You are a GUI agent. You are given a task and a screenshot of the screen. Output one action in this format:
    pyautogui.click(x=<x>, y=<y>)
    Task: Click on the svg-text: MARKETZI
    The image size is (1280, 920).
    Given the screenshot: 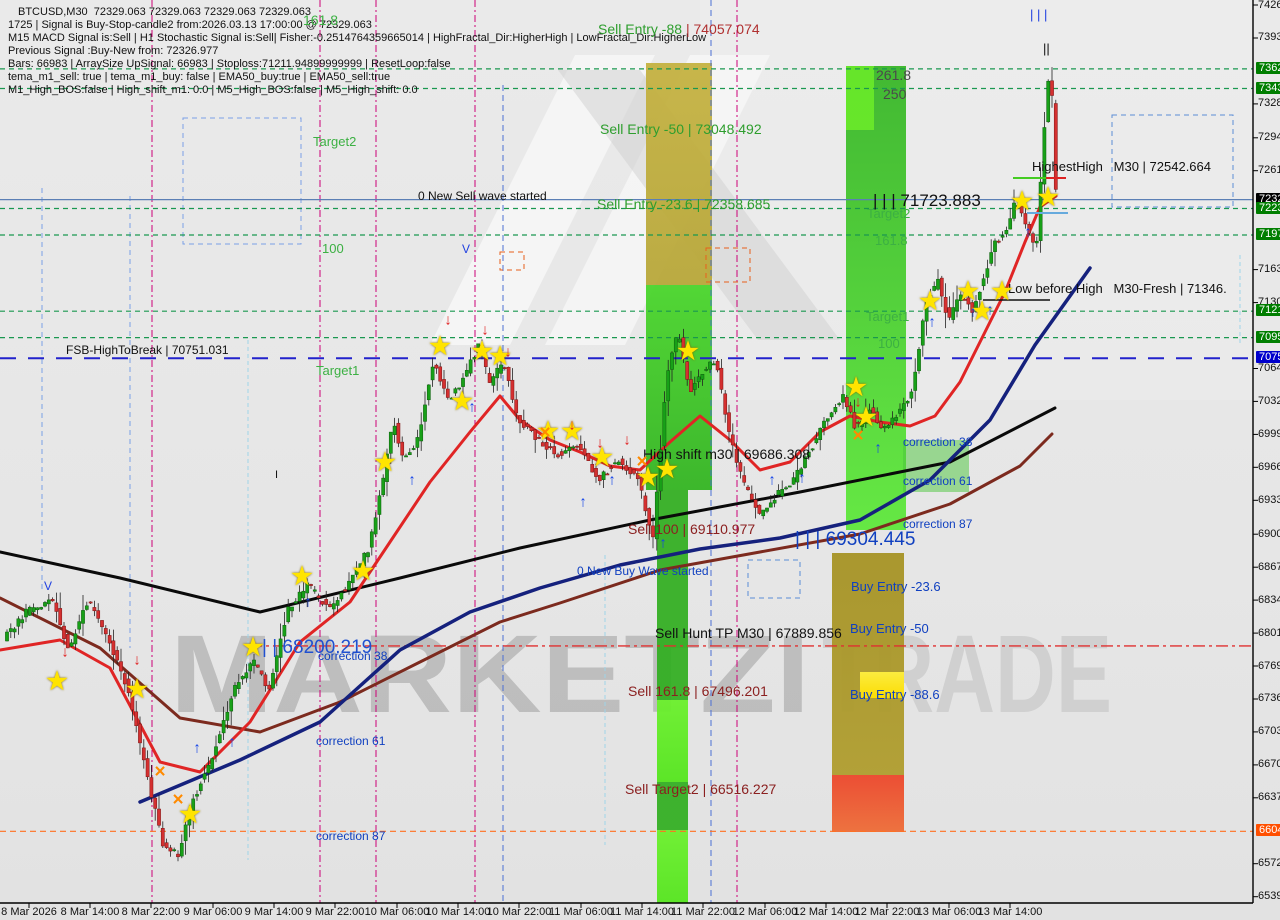 What is the action you would take?
    pyautogui.click(x=490, y=674)
    